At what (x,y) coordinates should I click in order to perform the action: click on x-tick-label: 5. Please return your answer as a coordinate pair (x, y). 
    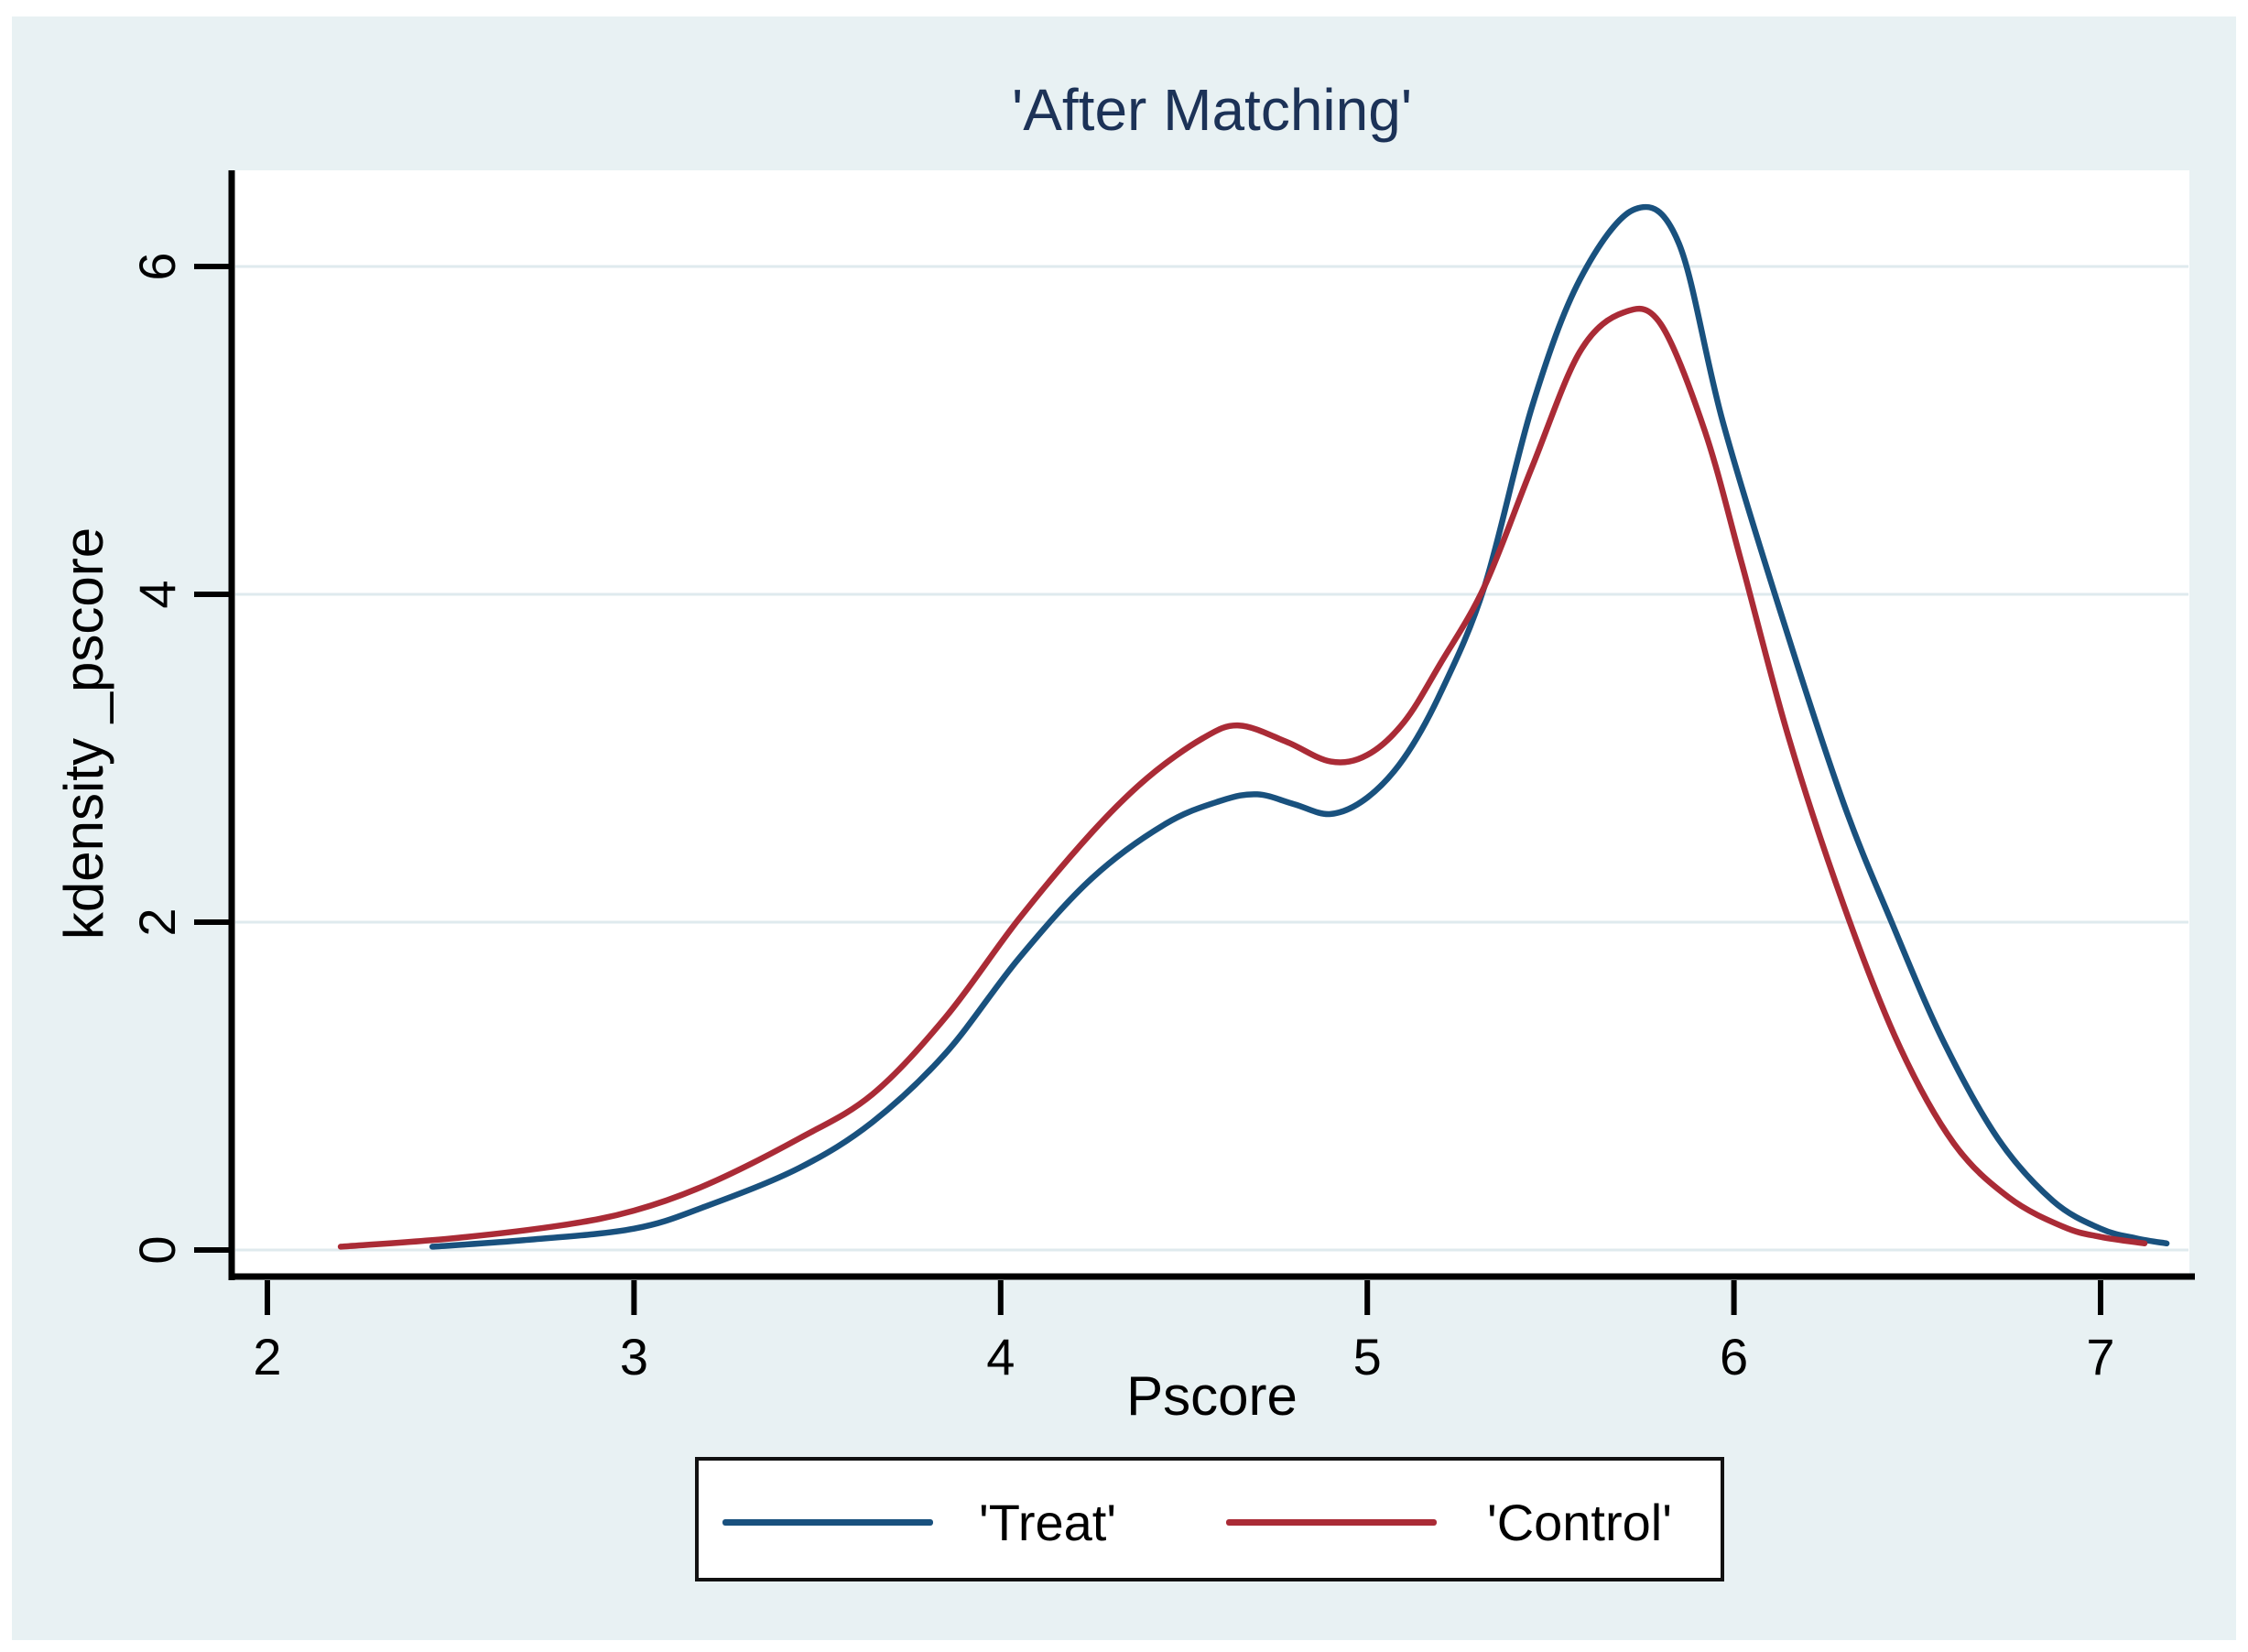
    Looking at the image, I should click on (1367, 1357).